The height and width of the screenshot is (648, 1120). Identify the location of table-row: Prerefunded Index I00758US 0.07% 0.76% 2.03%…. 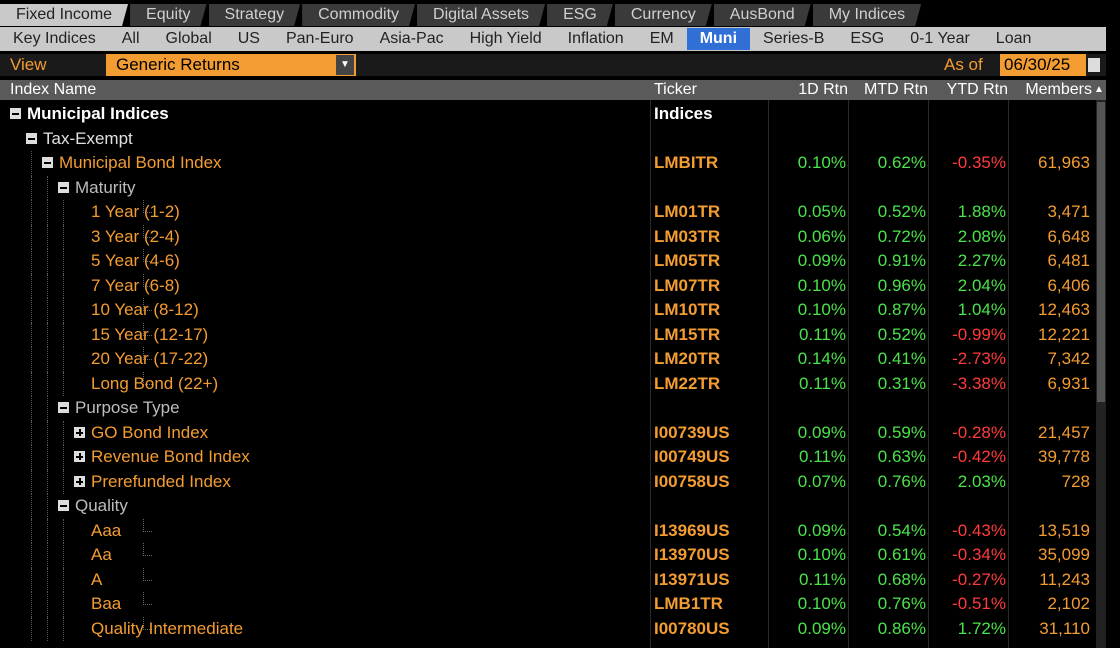
(548, 481).